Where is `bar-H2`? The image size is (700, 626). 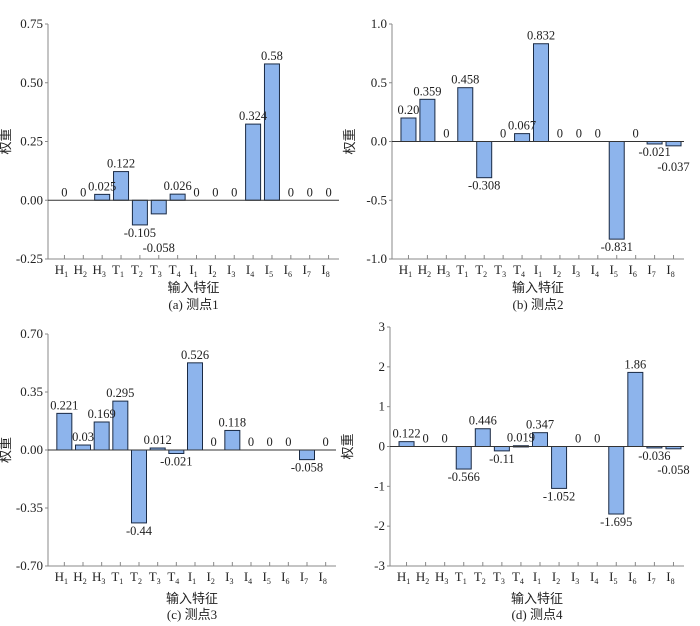 bar-H2 is located at coordinates (83, 447).